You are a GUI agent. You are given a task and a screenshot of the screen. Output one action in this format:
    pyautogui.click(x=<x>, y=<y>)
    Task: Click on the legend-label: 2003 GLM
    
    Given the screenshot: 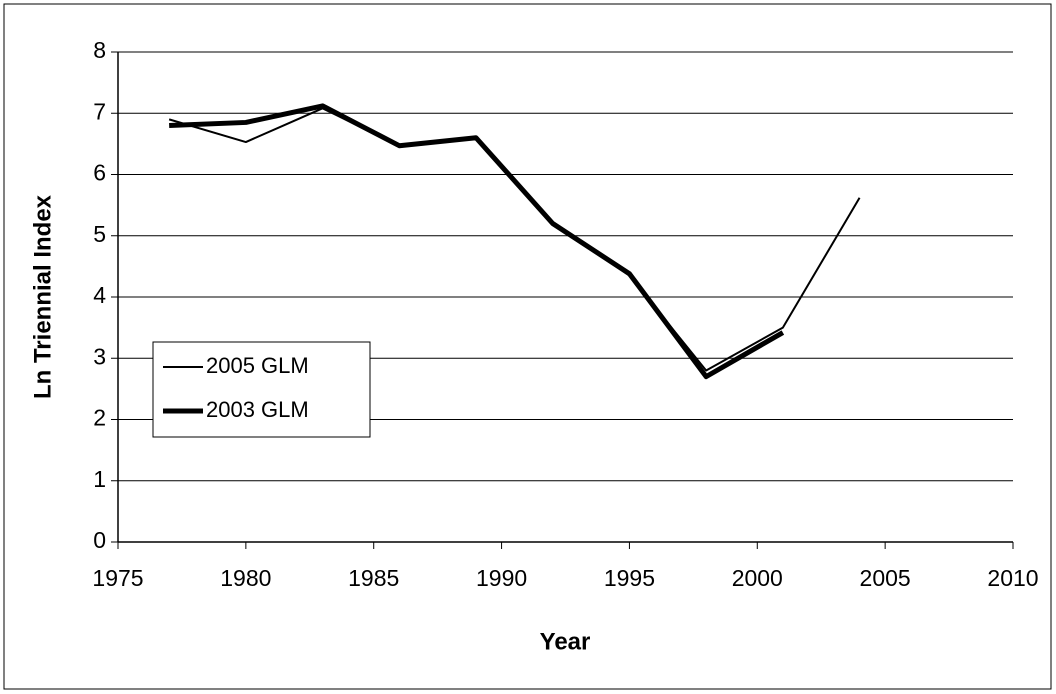 What is the action you would take?
    pyautogui.click(x=257, y=409)
    